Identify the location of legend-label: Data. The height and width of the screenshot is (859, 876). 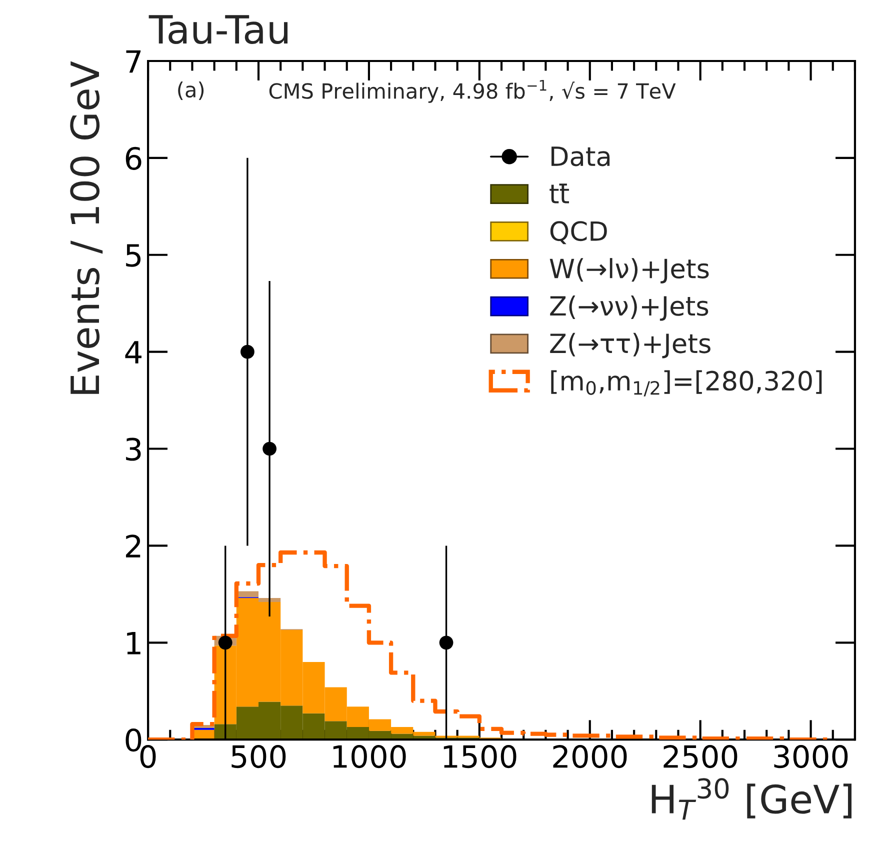
(581, 156).